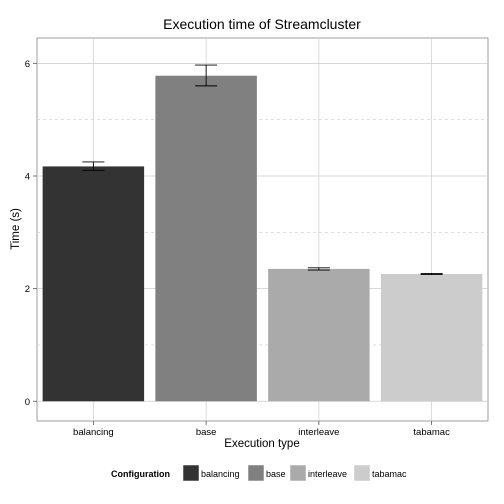 The height and width of the screenshot is (504, 504). Describe the element at coordinates (27, 289) in the screenshot. I see `y-tick-label: 2` at that location.